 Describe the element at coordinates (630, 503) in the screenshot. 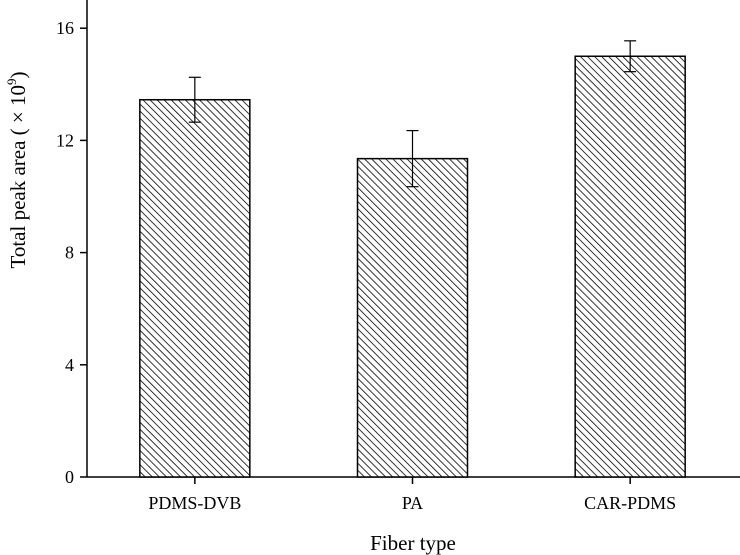

I see `x-tick-label: CAR-PDMS` at that location.